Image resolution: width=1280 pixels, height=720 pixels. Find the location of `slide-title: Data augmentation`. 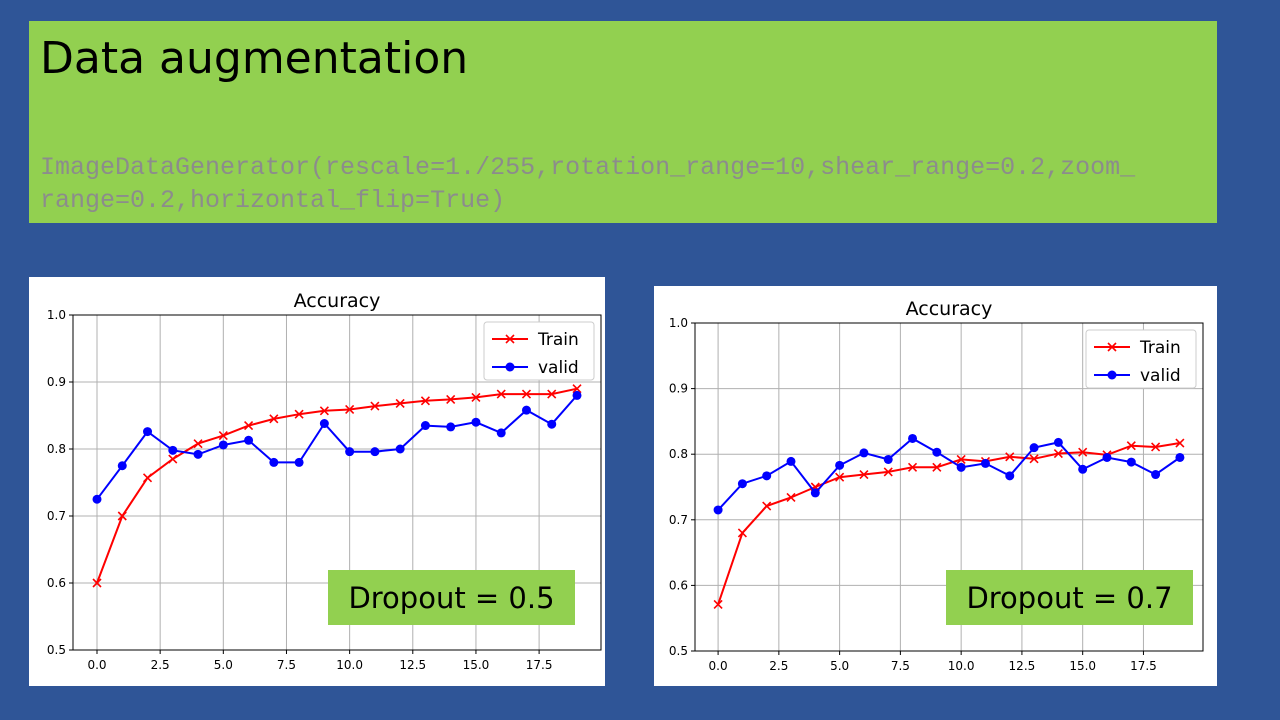

slide-title: Data augmentation is located at coordinates (254, 58).